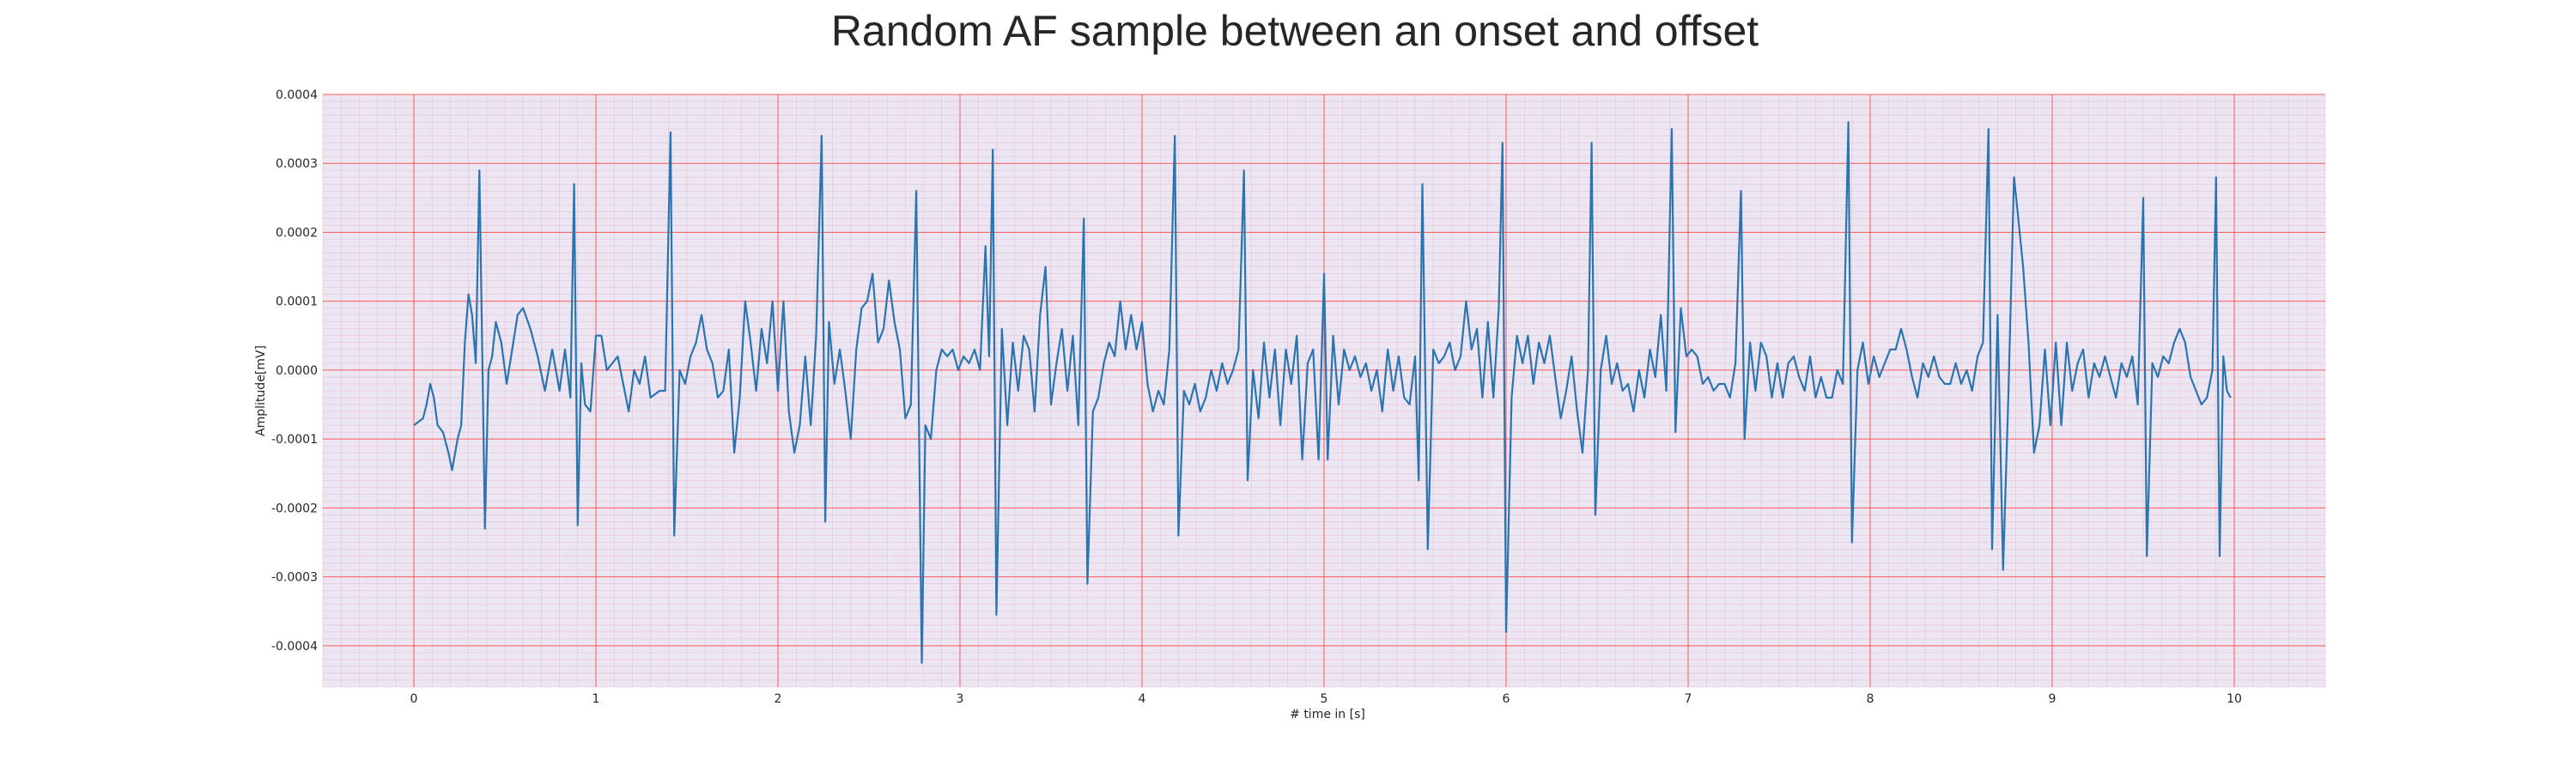 Image resolution: width=2576 pixels, height=773 pixels. What do you see at coordinates (297, 95) in the screenshot?
I see `y-tick-label: 0.0004` at bounding box center [297, 95].